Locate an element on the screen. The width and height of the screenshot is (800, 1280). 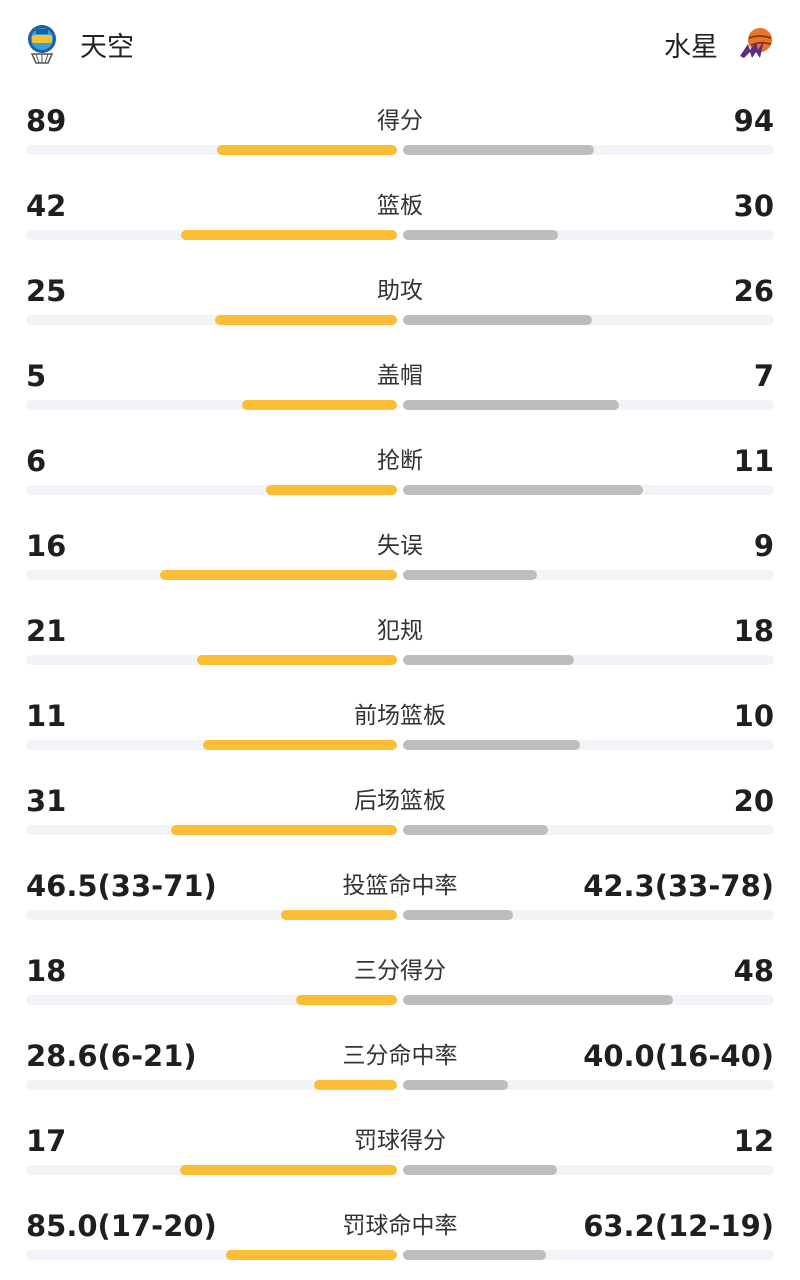
right-team-value: 40.0(16-40) is located at coordinates (678, 1056).